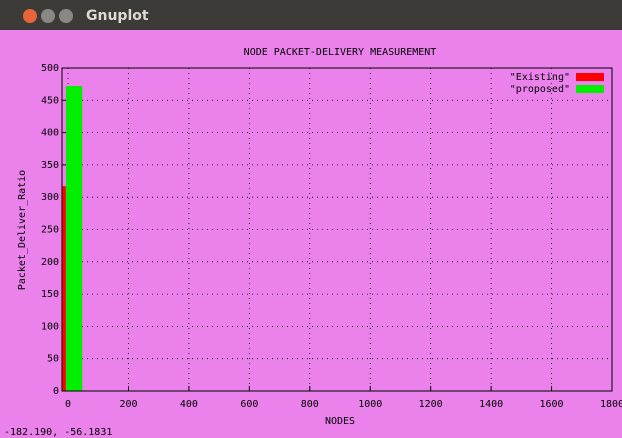 The height and width of the screenshot is (438, 622). Describe the element at coordinates (249, 404) in the screenshot. I see `x-tick-label: 600` at that location.